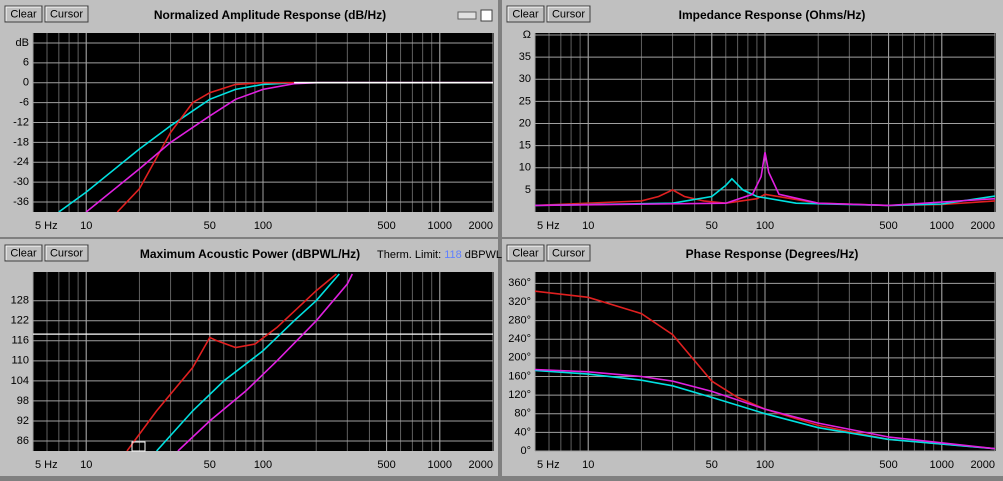 Image resolution: width=1003 pixels, height=481 pixels. I want to click on y-tick-label: 120°, so click(519, 395).